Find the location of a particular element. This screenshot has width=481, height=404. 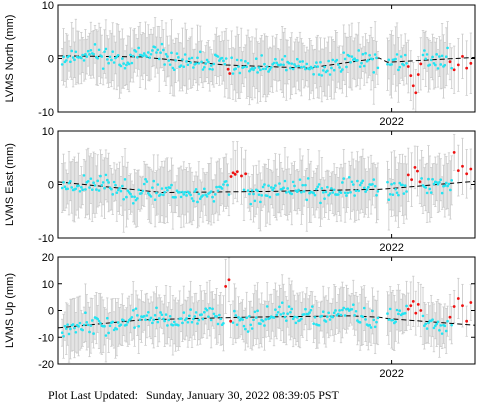

y-tick-label: 10 is located at coordinates (48, 285).